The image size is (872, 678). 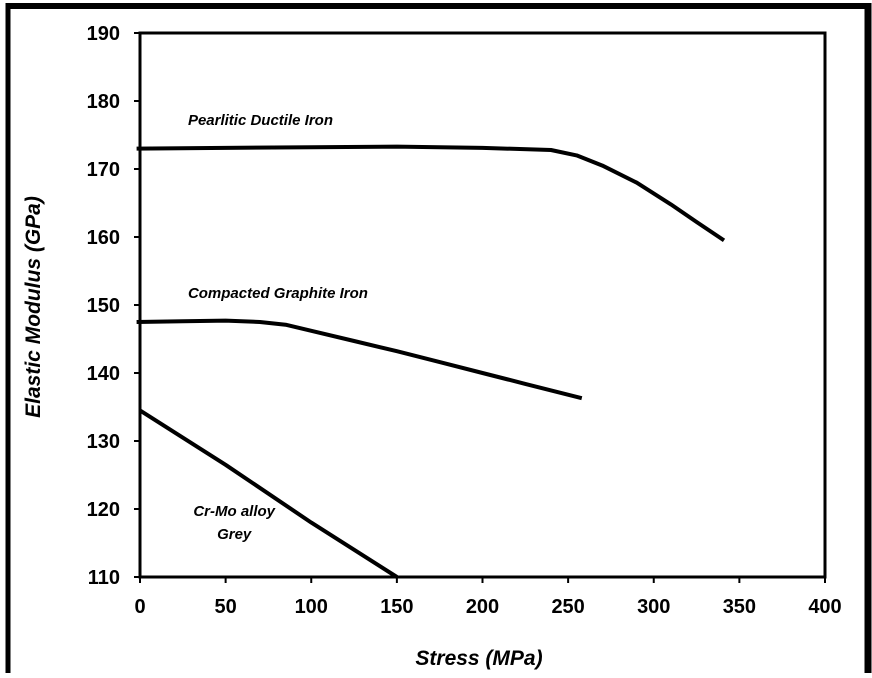 What do you see at coordinates (103, 238) in the screenshot?
I see `y-tick-label: 160` at bounding box center [103, 238].